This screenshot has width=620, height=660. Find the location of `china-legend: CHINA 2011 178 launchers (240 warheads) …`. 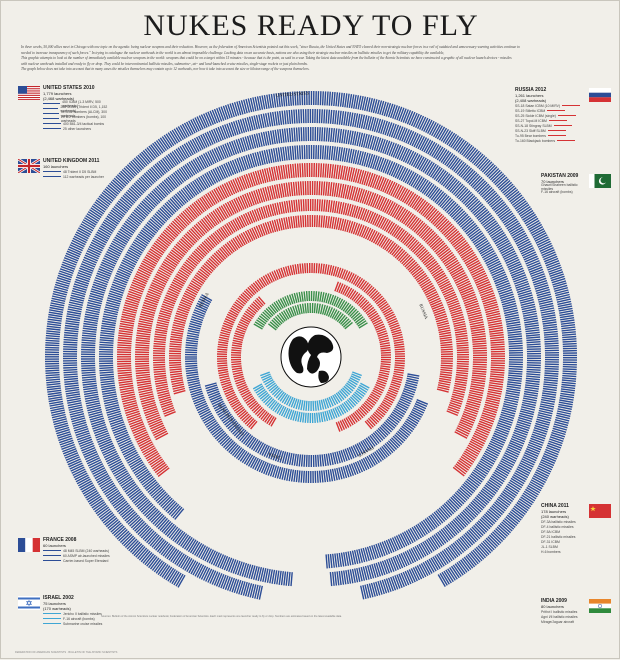

china-legend: CHINA 2011 178 launchers (240 warheads) … is located at coordinates (564, 528).